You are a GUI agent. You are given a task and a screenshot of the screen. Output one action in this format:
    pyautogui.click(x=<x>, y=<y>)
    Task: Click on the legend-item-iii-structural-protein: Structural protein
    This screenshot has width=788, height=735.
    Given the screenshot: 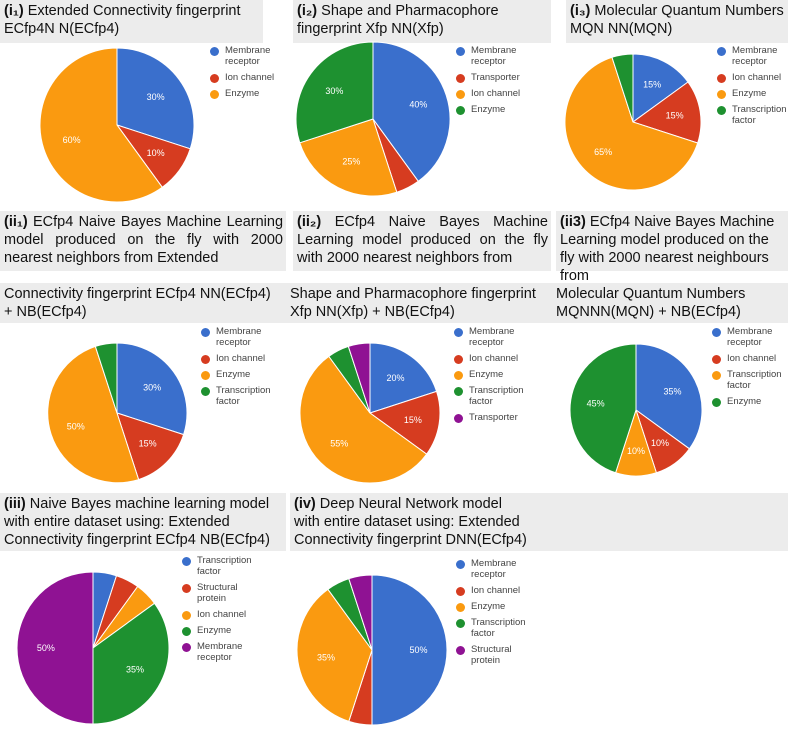 What is the action you would take?
    pyautogui.click(x=220, y=593)
    